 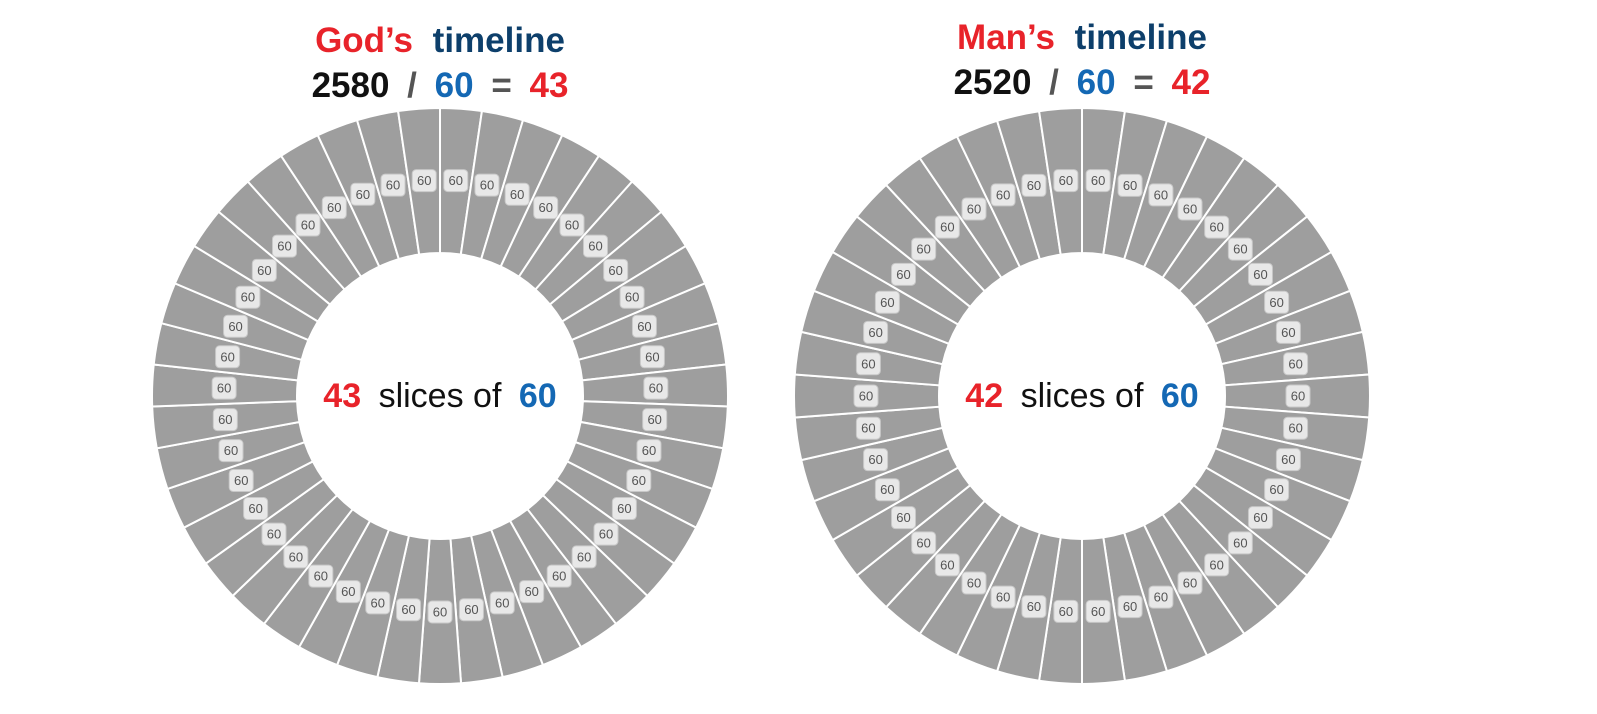 What do you see at coordinates (439, 396) in the screenshot?
I see `gods-center-caption: 43 slices of 60` at bounding box center [439, 396].